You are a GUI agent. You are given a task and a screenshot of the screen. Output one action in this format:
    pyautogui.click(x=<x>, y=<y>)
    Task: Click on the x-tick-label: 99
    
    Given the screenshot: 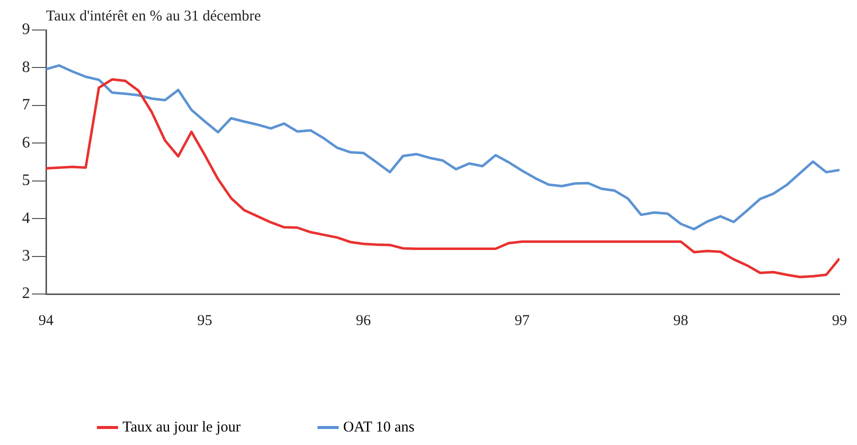 What is the action you would take?
    pyautogui.click(x=839, y=320)
    